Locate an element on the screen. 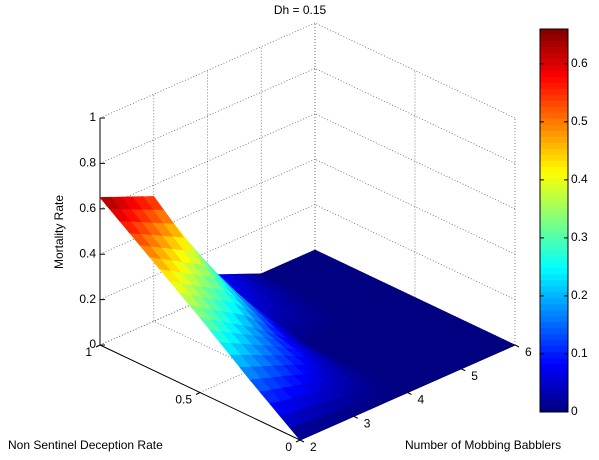  z-tick-label: 0 is located at coordinates (92, 344).